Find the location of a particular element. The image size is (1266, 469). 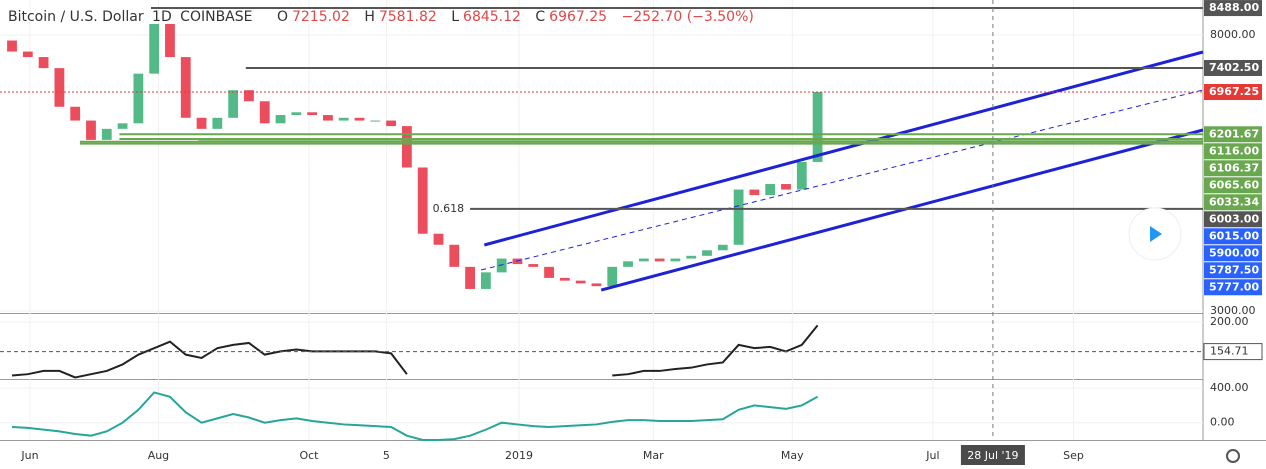

price-tag-label: 8488.00 is located at coordinates (1234, 7).